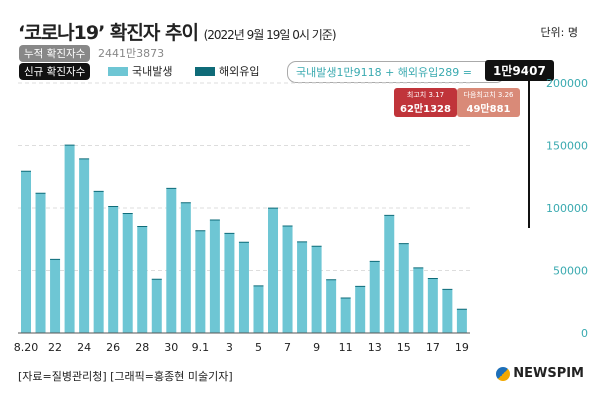 Image resolution: width=600 pixels, height=400 pixels. I want to click on x-tick-label: 5, so click(258, 347).